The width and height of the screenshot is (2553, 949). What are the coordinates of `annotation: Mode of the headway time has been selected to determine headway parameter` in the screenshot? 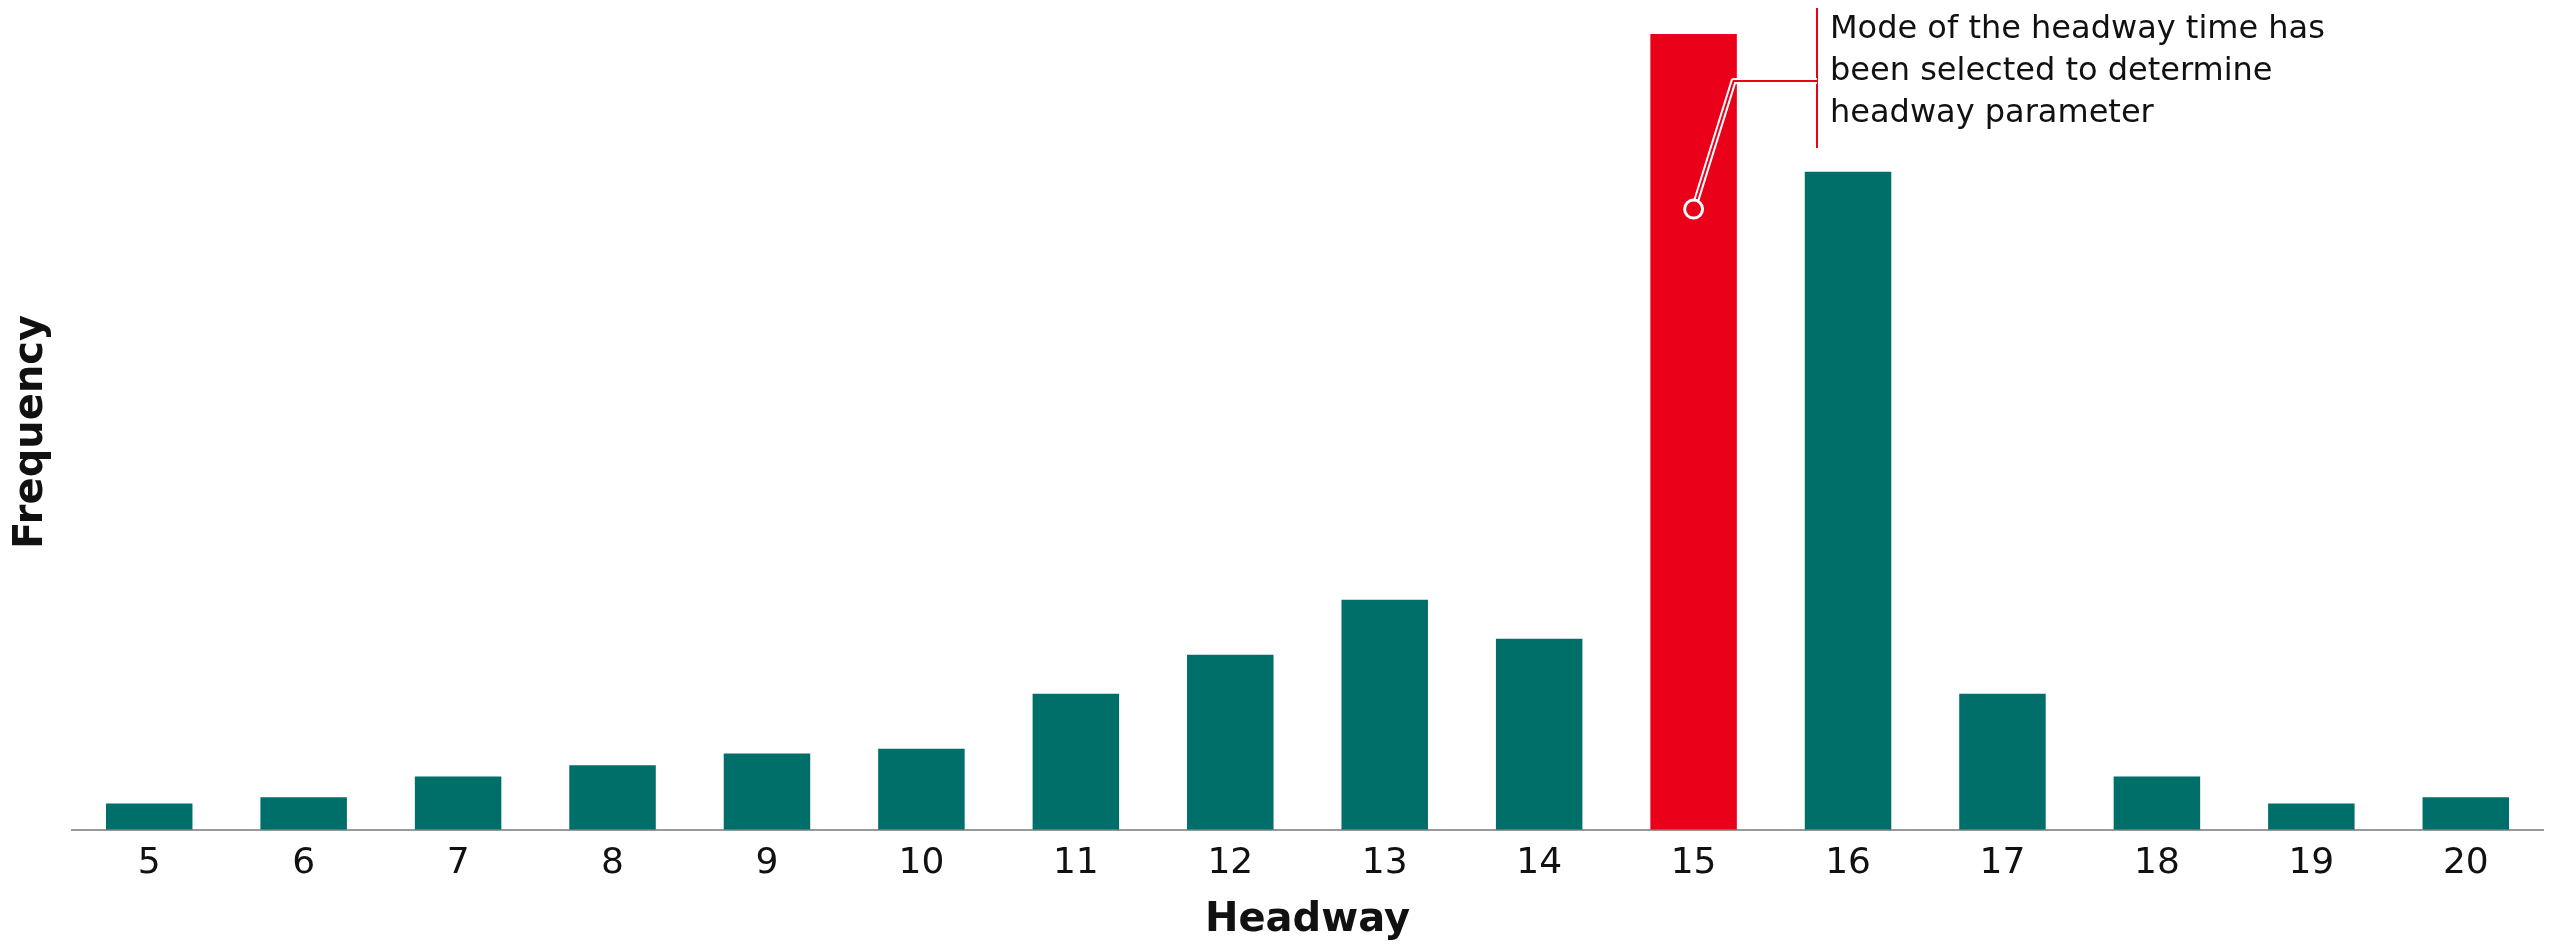 It's located at (2077, 69).